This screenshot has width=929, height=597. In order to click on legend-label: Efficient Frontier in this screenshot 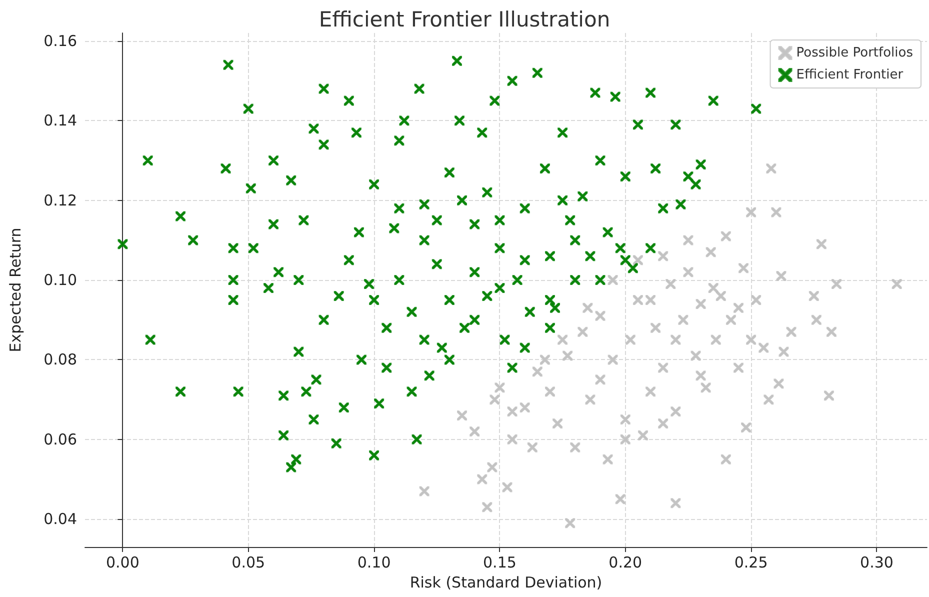, I will do `click(850, 75)`.